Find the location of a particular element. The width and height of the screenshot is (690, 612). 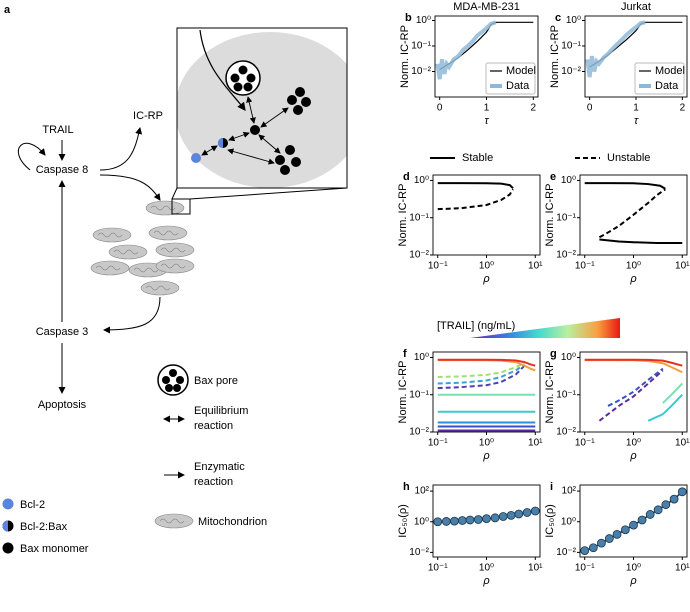

legend-label: reaction is located at coordinates (213, 426).